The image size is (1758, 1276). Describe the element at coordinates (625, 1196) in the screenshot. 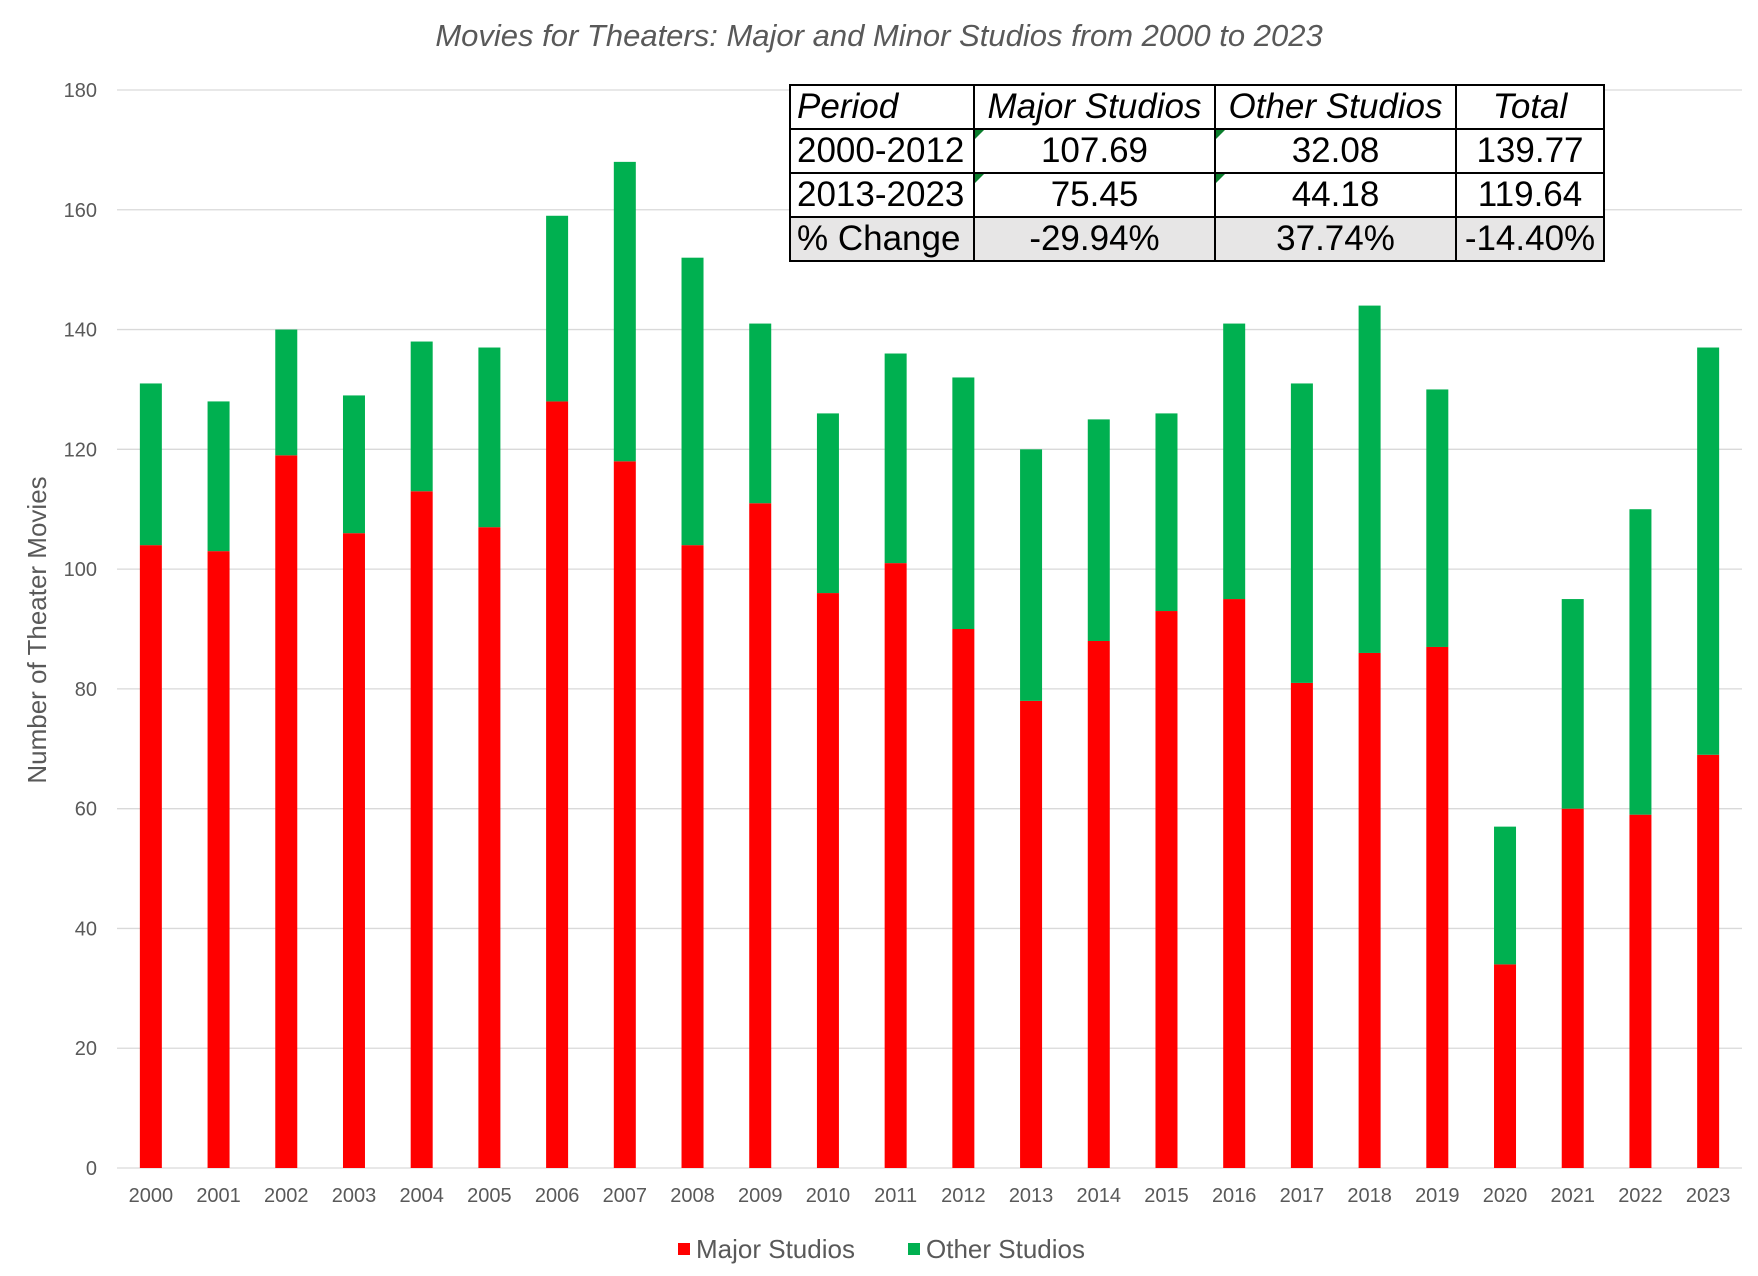

I see `x-tick-label: 2007` at that location.